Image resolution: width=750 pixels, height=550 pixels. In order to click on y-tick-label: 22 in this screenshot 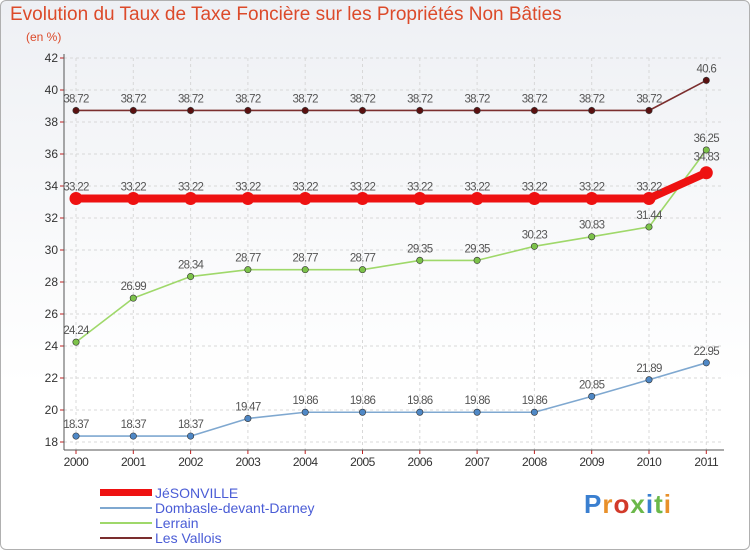, I will do `click(52, 378)`.